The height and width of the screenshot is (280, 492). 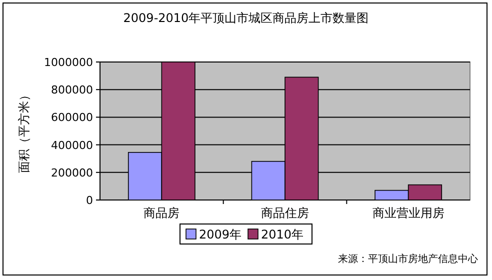 What do you see at coordinates (282, 235) in the screenshot?
I see `legend-label: 2010年` at bounding box center [282, 235].